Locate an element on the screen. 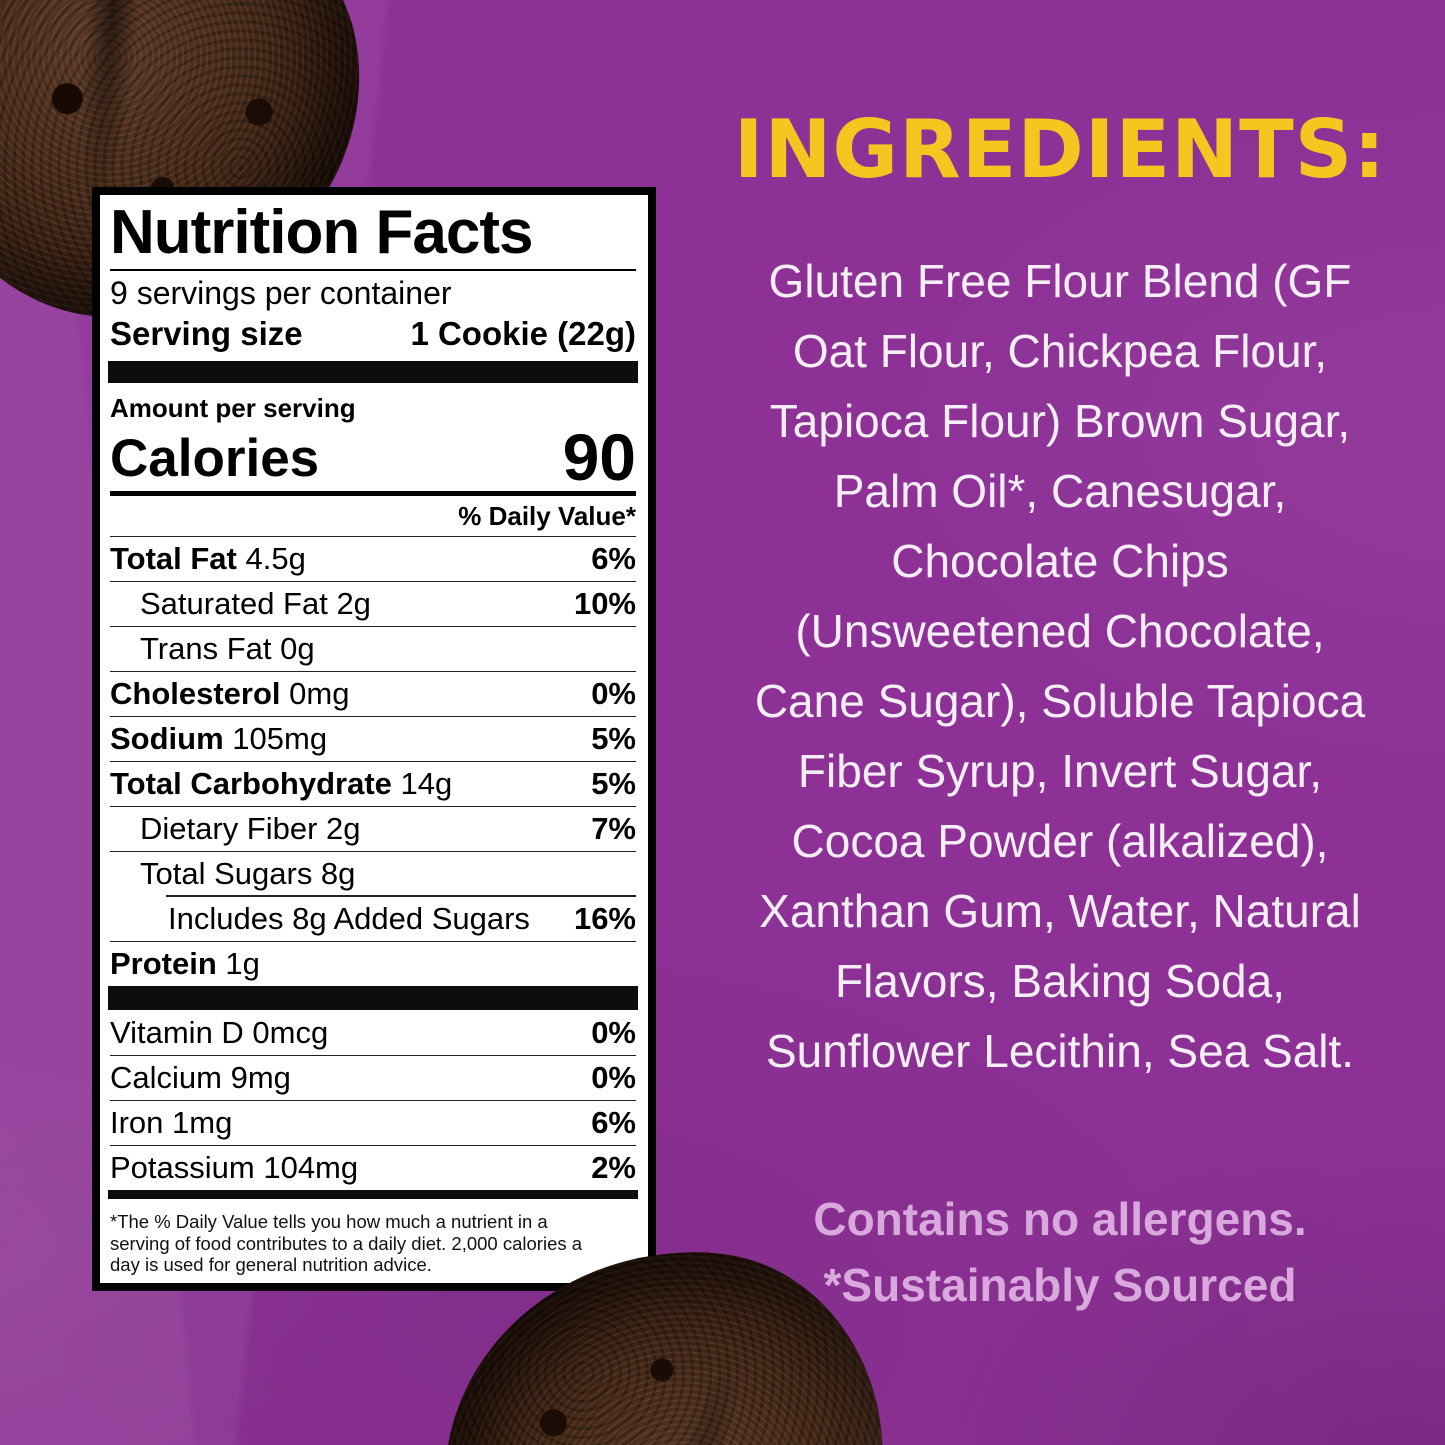  nutrient-row: Total Sugars 8g is located at coordinates (373, 873).